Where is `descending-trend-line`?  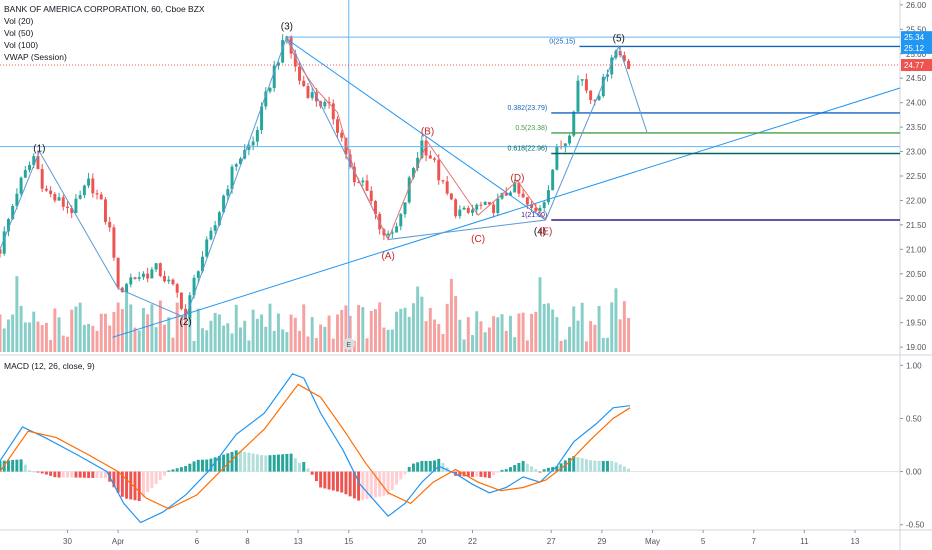
descending-trend-line is located at coordinates (416, 129).